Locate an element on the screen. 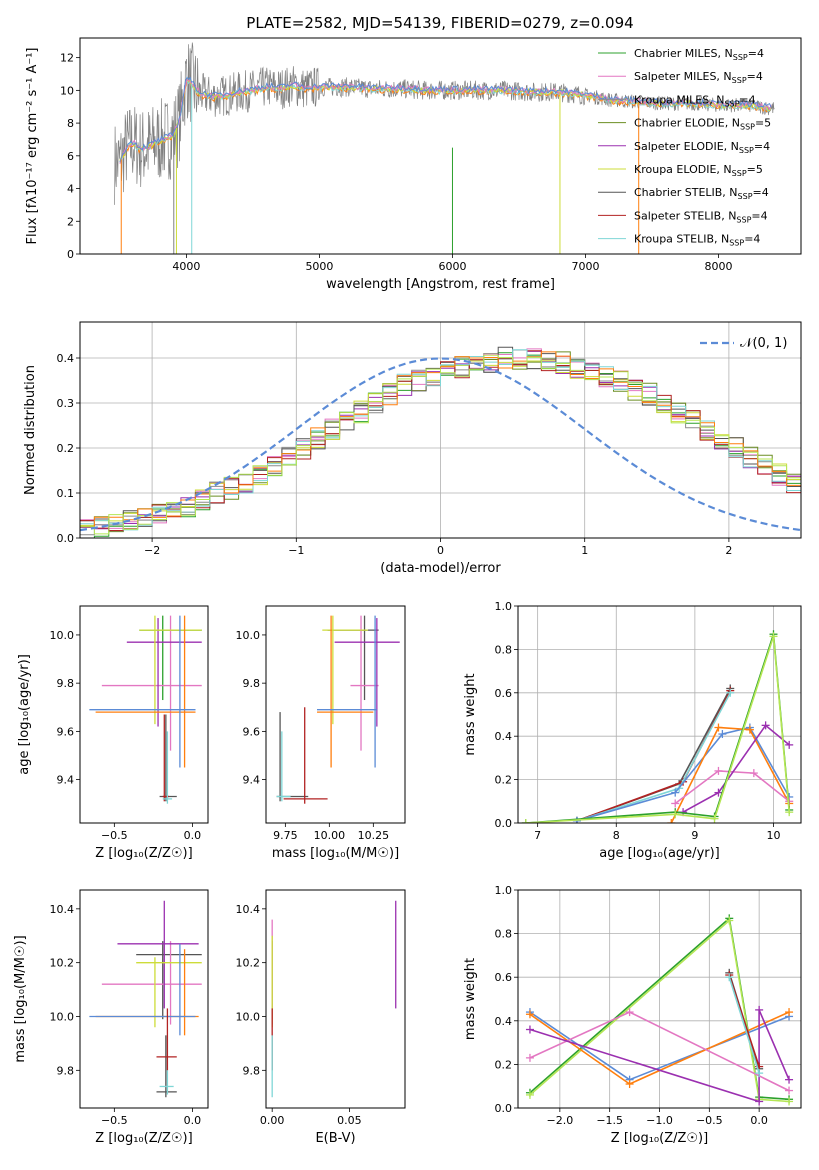 The image size is (819, 1170). y-tick-label: 10 is located at coordinates (67, 90).